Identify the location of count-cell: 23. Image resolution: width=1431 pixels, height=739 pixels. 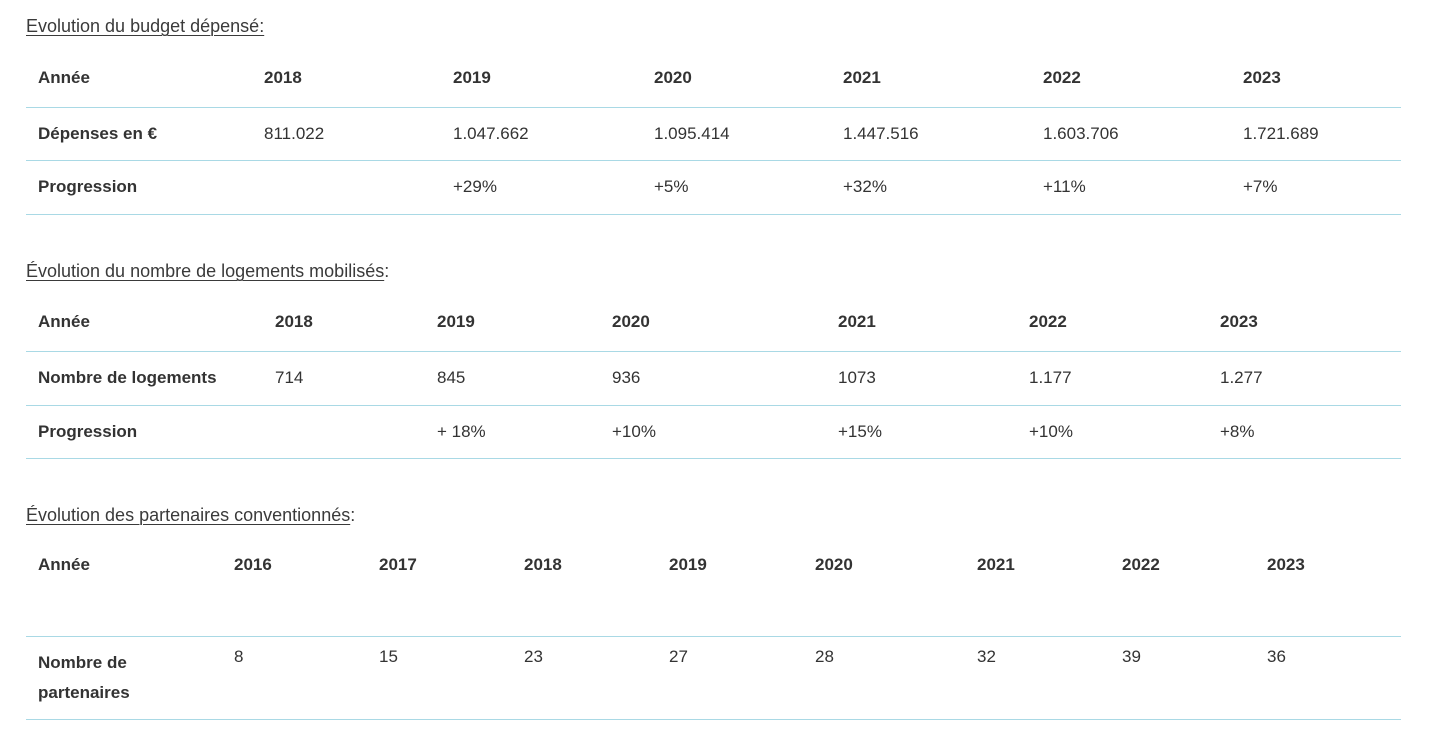
(584, 677).